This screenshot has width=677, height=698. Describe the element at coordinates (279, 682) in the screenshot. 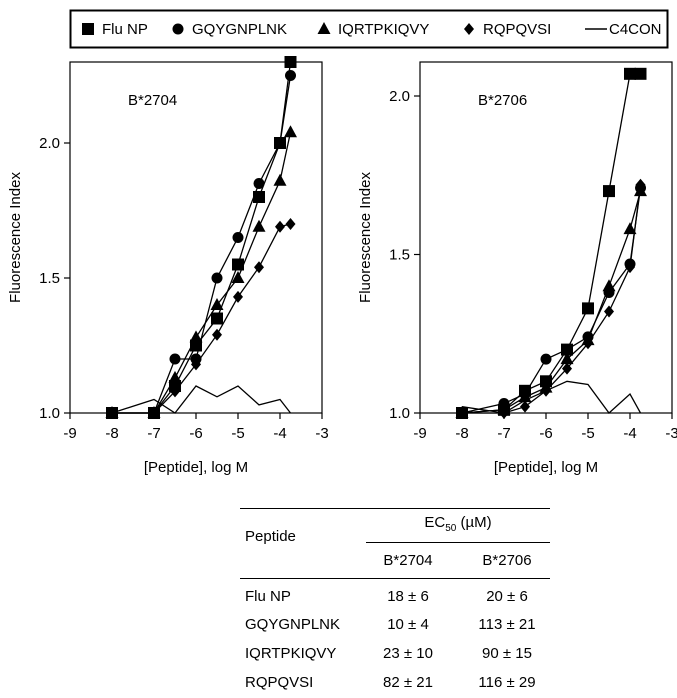

I see `peptide-cell: RQPQVSI` at that location.